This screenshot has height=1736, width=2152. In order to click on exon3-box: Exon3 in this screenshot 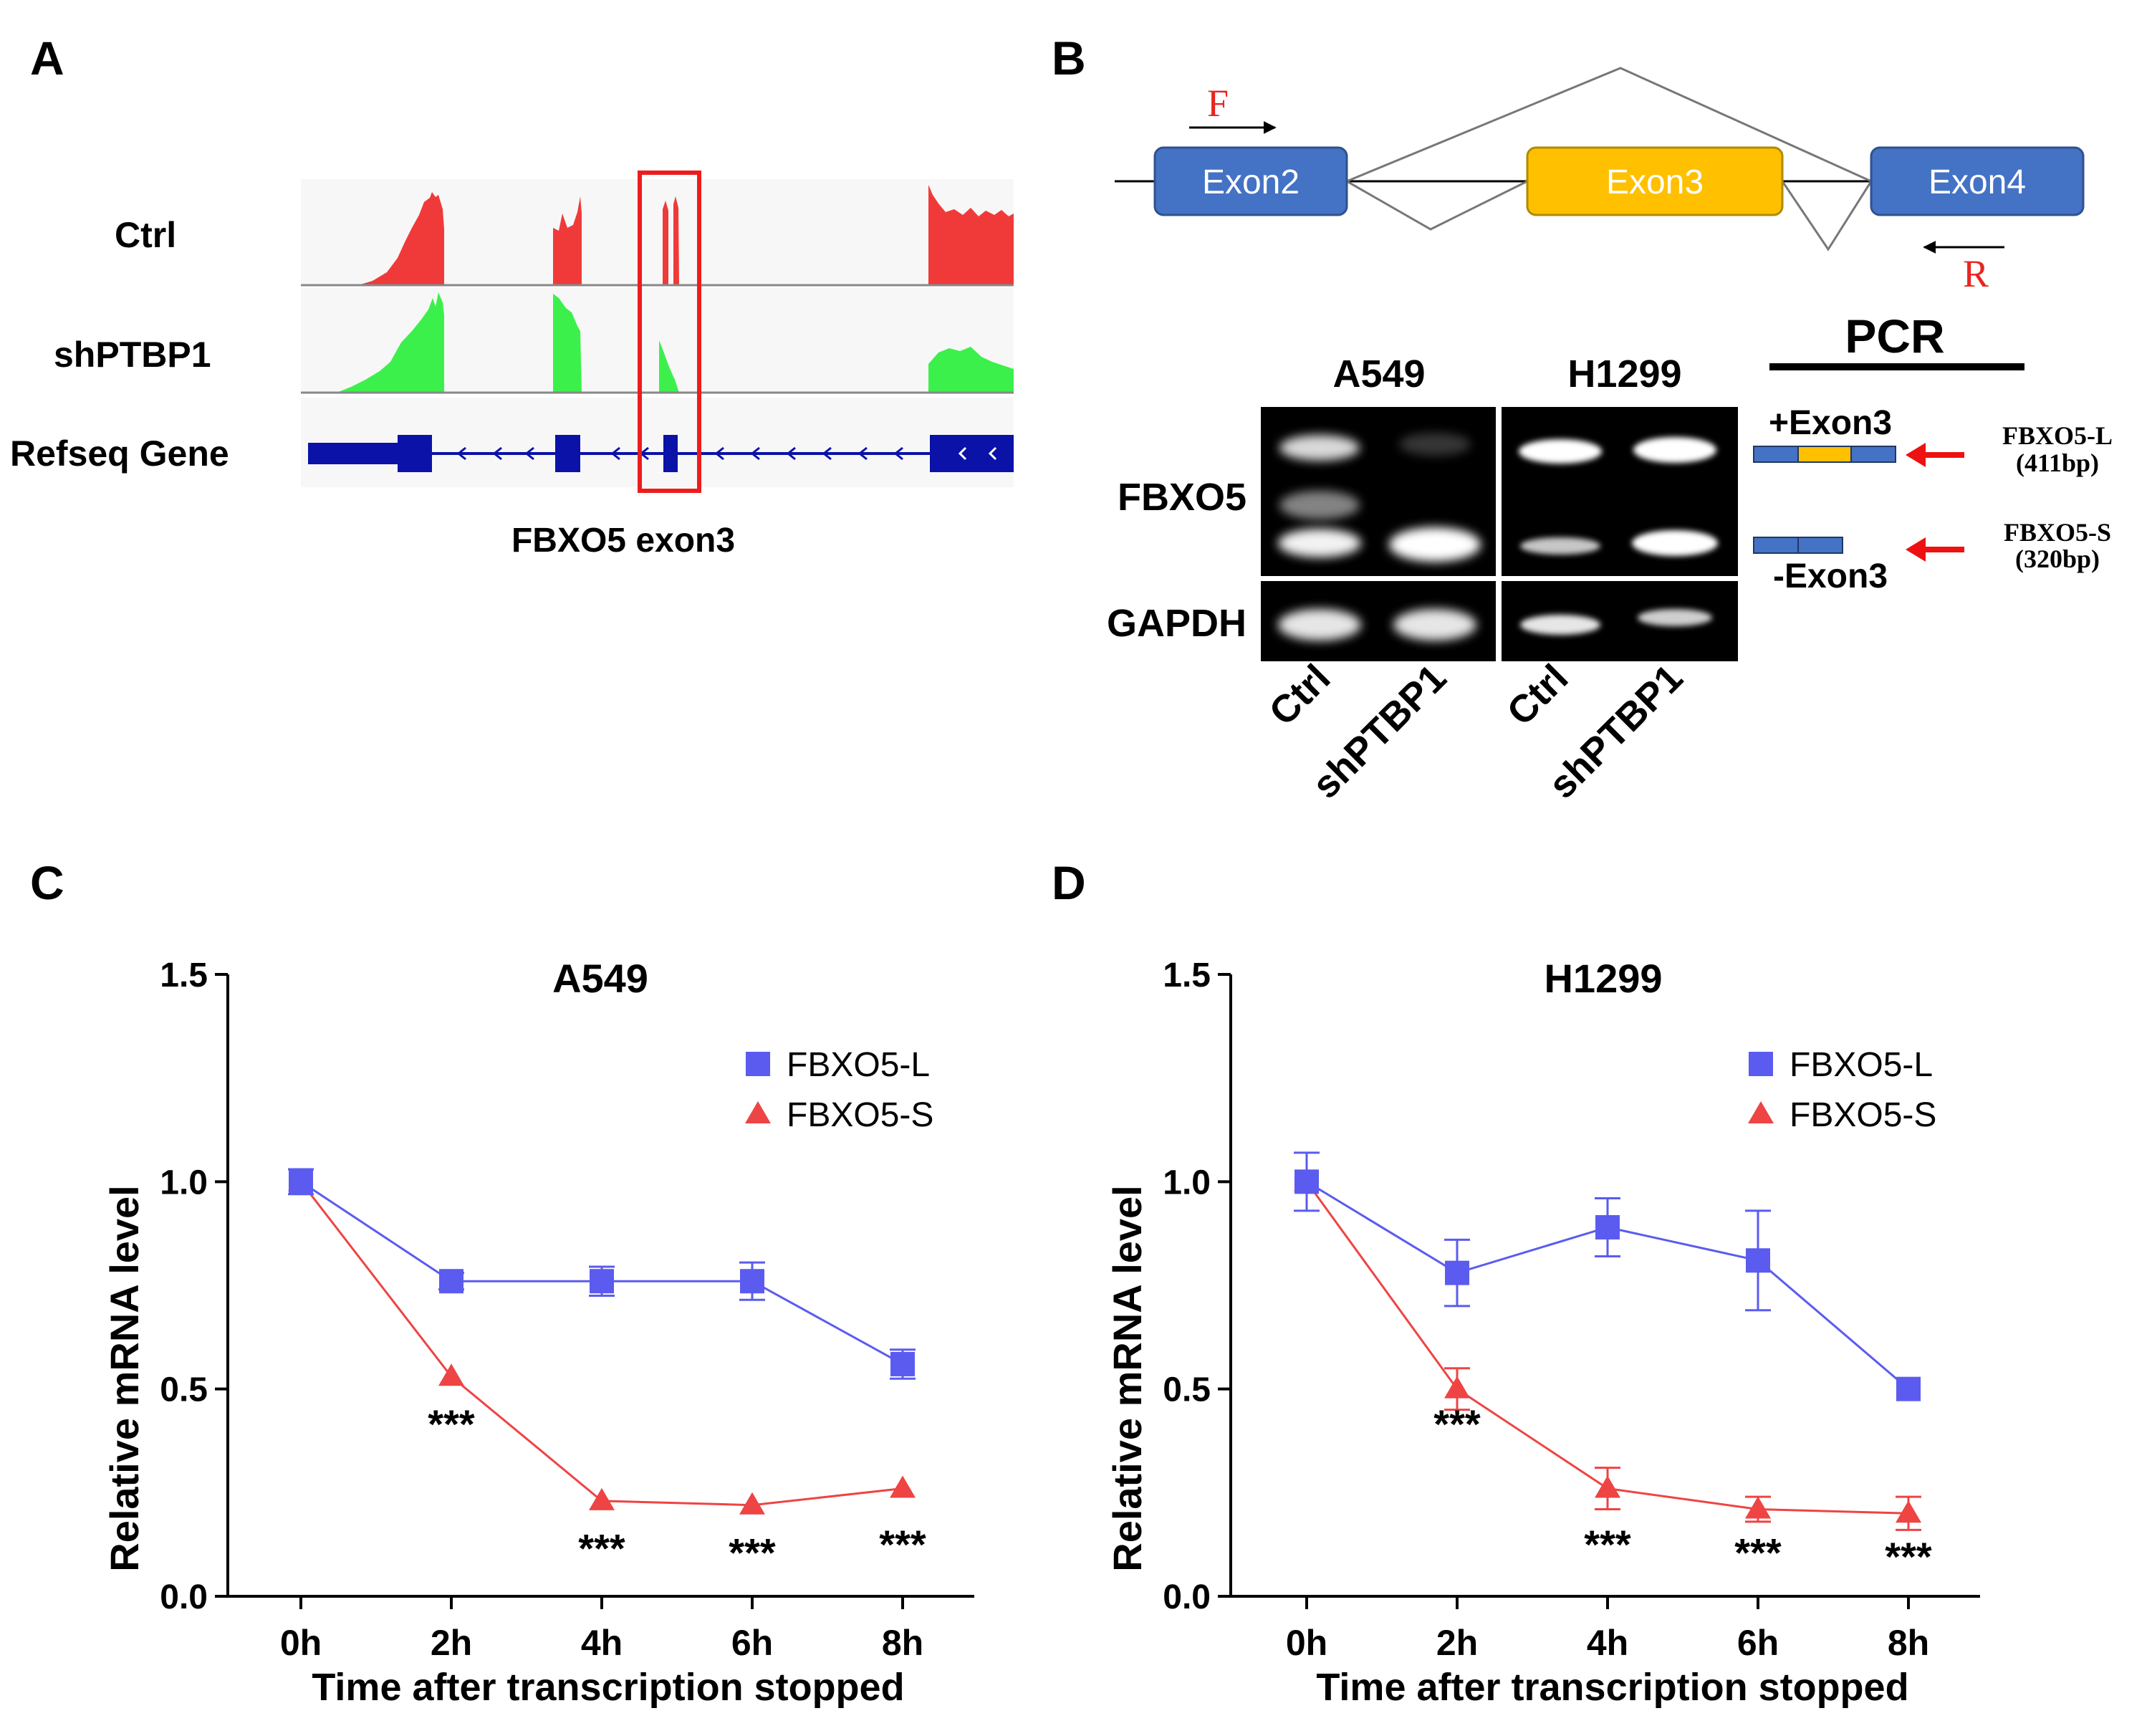, I will do `click(1655, 181)`.